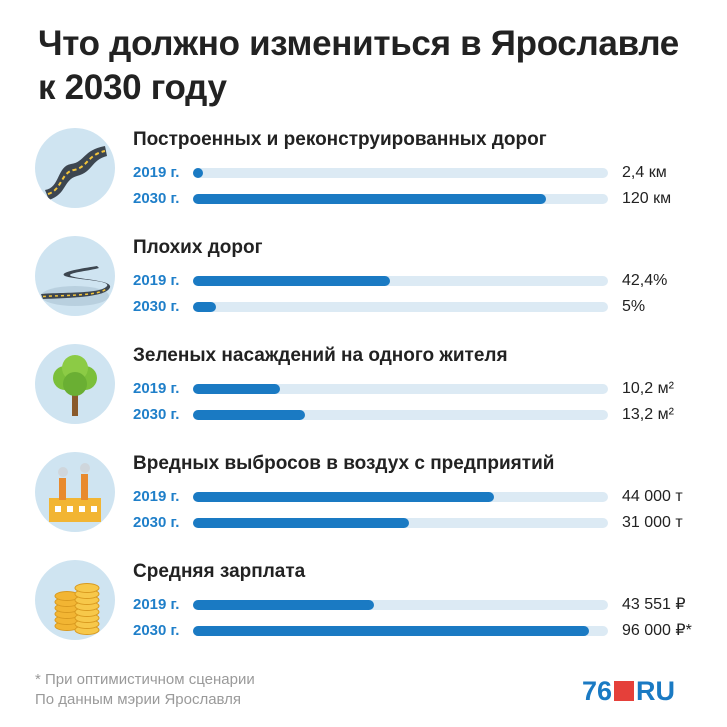  What do you see at coordinates (138, 699) in the screenshot?
I see `source-note: По данным мэрии Ярославля` at bounding box center [138, 699].